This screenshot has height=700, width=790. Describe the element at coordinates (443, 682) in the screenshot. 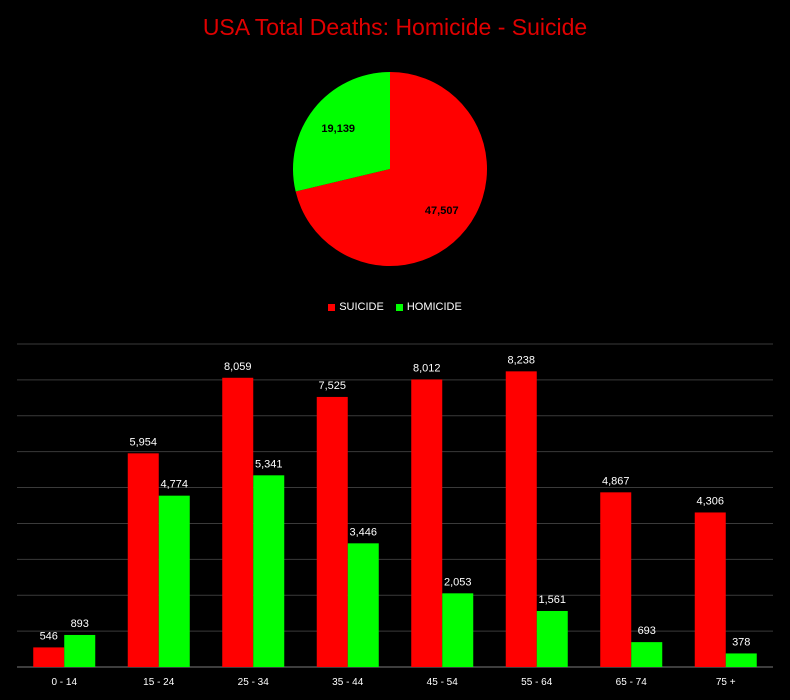

I see `x-tick-label: 45 - 54` at that location.